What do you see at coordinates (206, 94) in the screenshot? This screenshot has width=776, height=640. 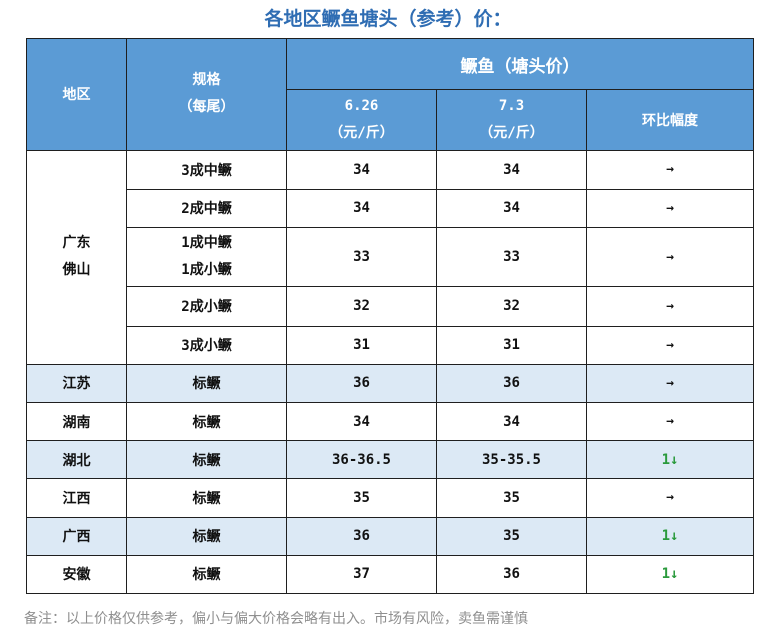 I see `header-spec: 规格 （每尾）` at bounding box center [206, 94].